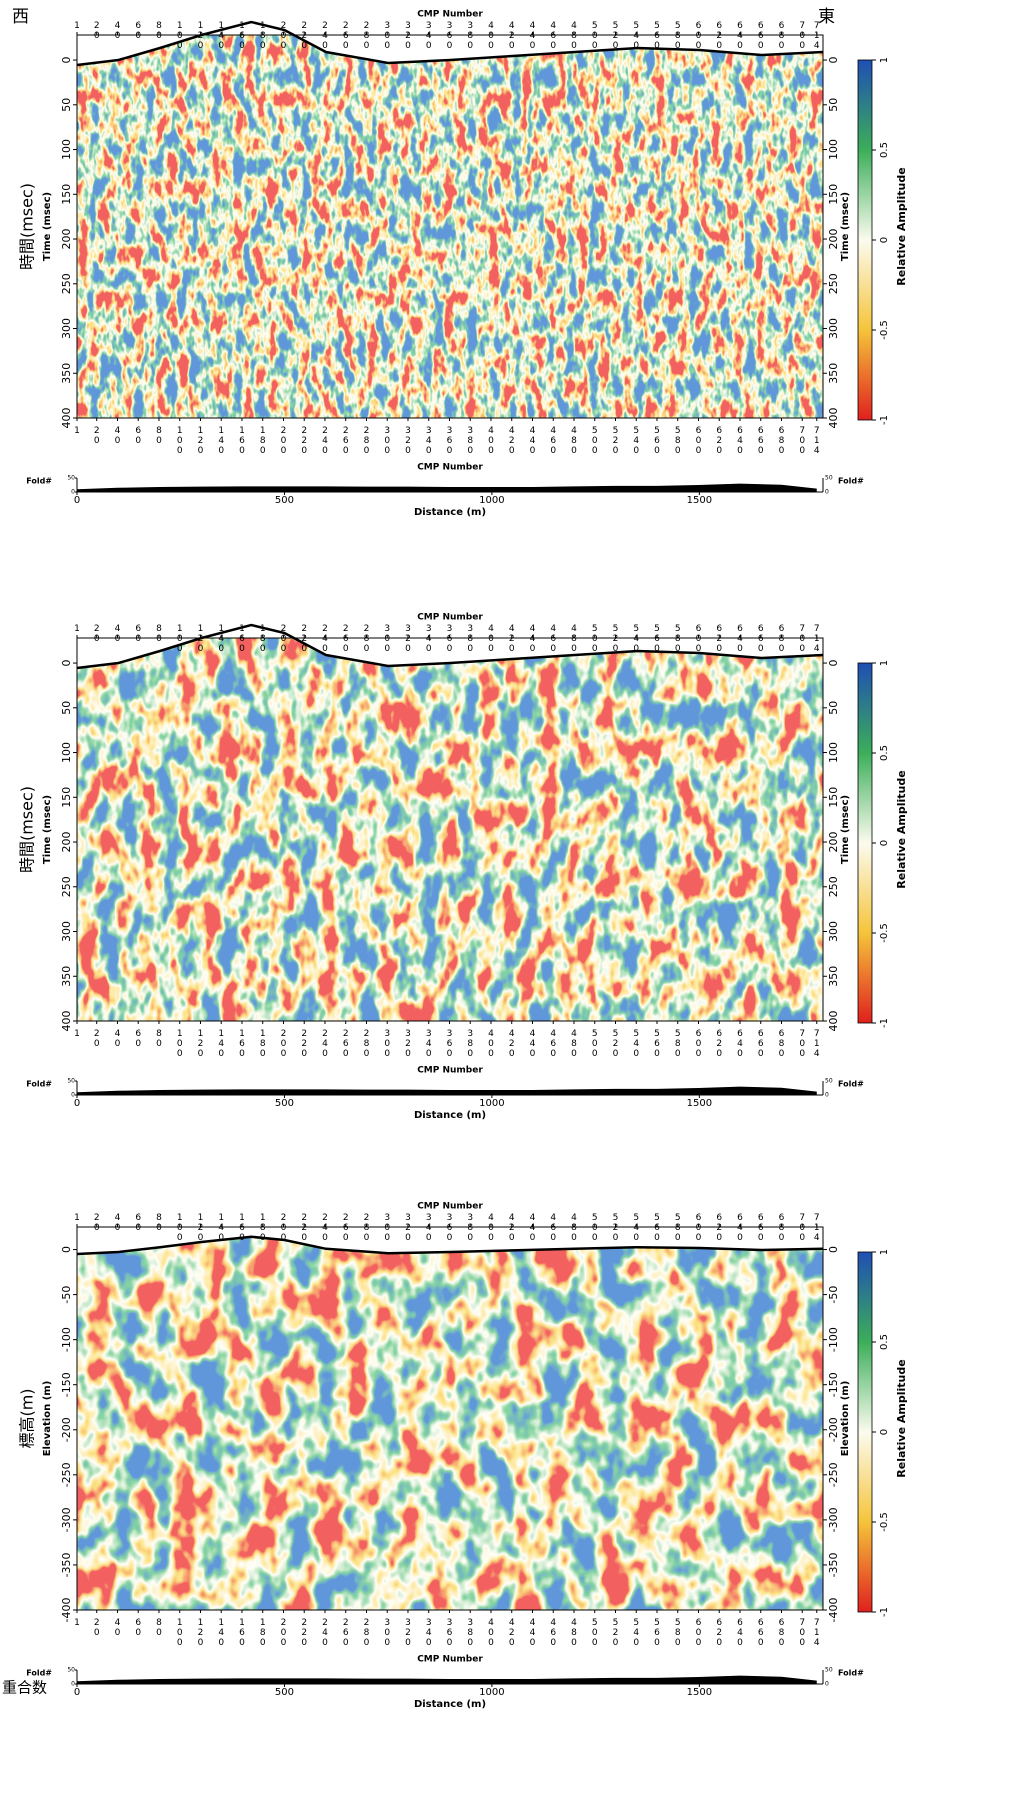 This screenshot has width=1027, height=1815. I want to click on y-tick-label-right: 100, so click(833, 752).